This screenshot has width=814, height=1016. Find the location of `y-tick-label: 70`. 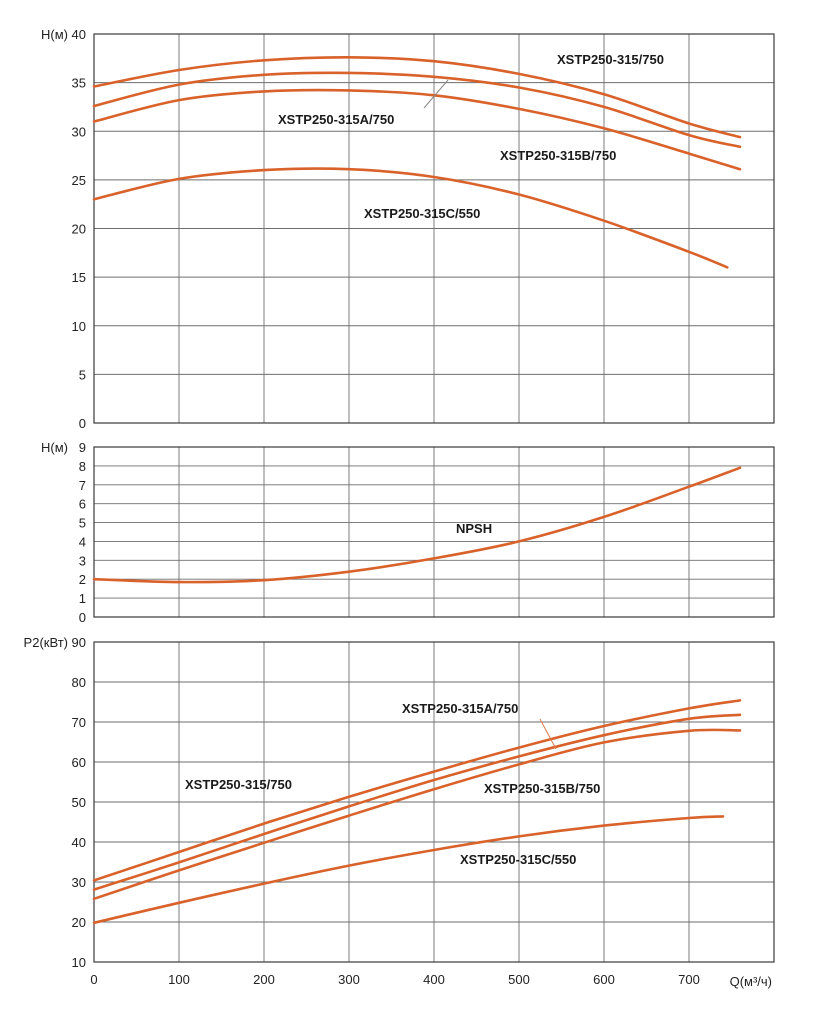

y-tick-label: 70 is located at coordinates (79, 722).